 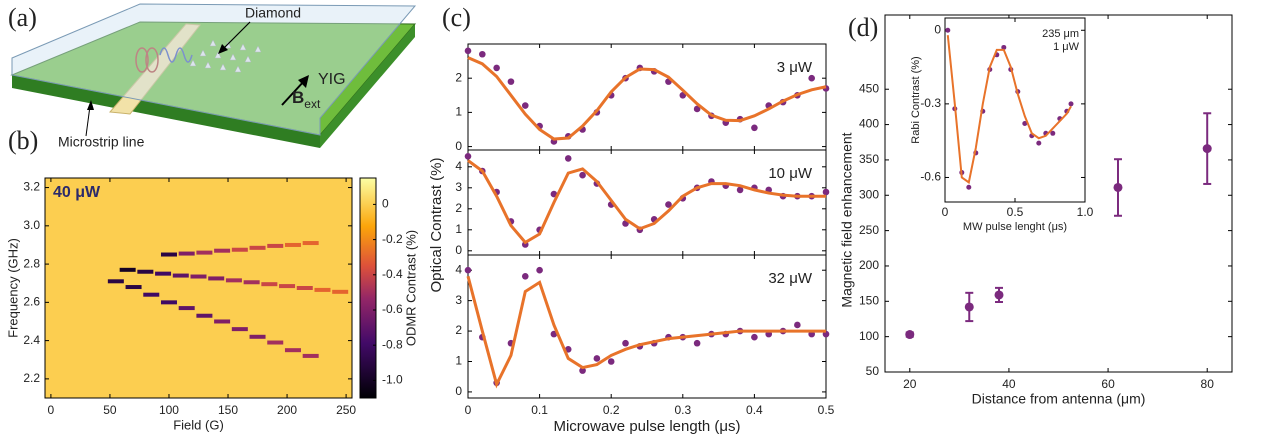 I want to click on y-tick-label: 2.4, so click(x=31, y=340).